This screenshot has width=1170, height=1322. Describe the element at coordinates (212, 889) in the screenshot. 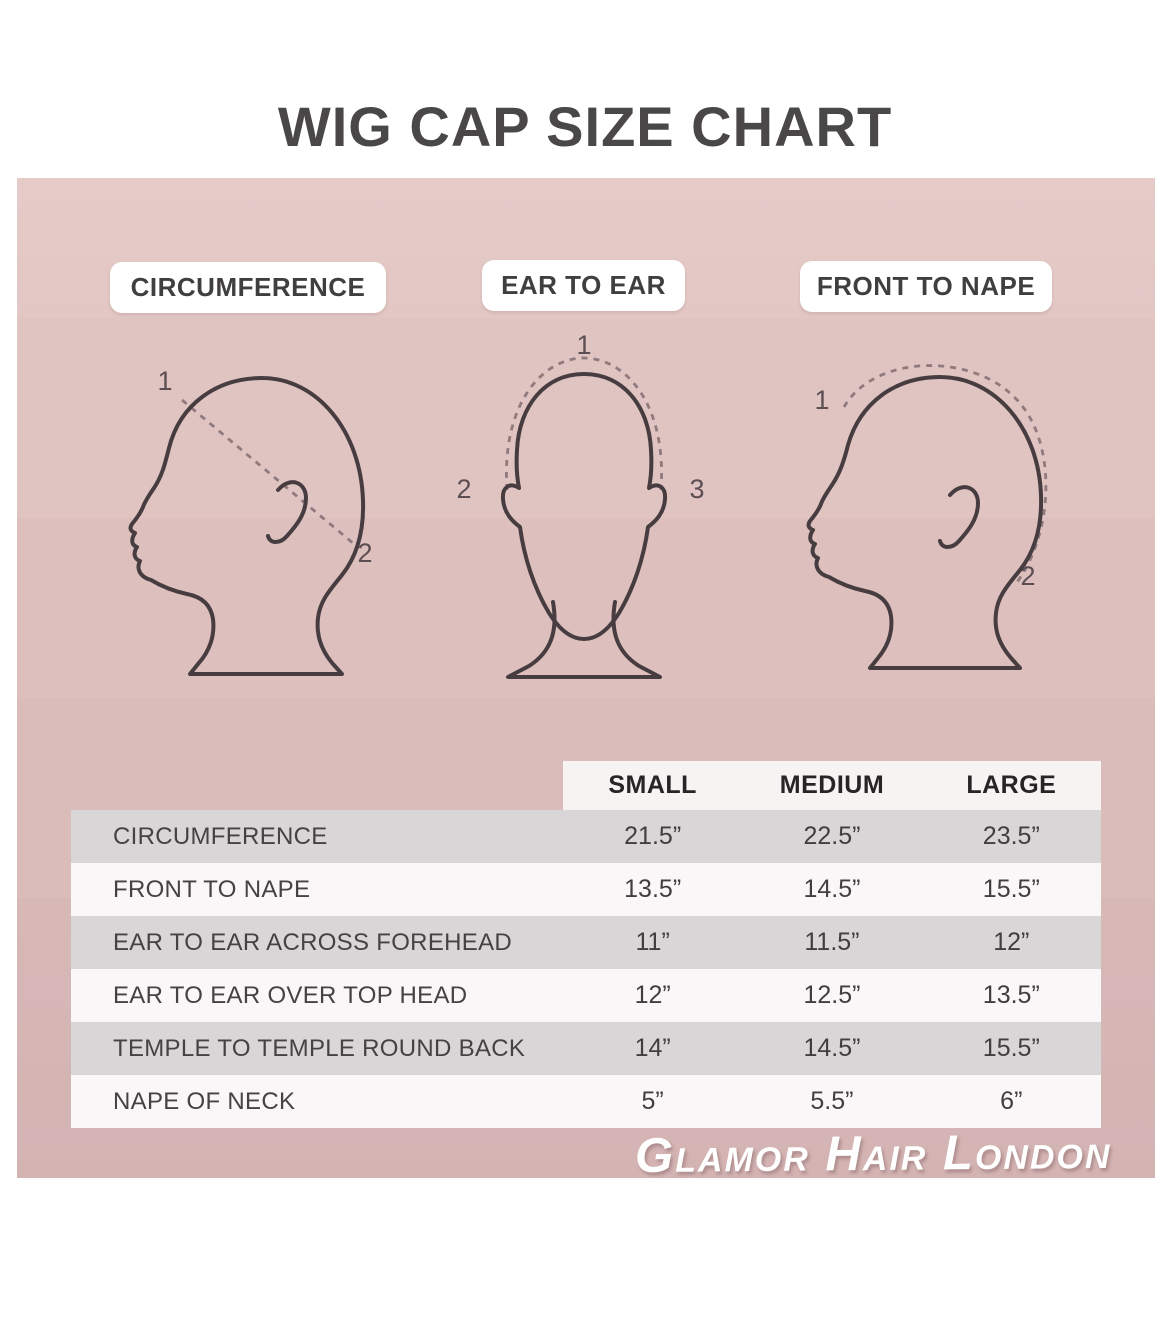

I see `row-label: FRONT TO NAPE` at that location.